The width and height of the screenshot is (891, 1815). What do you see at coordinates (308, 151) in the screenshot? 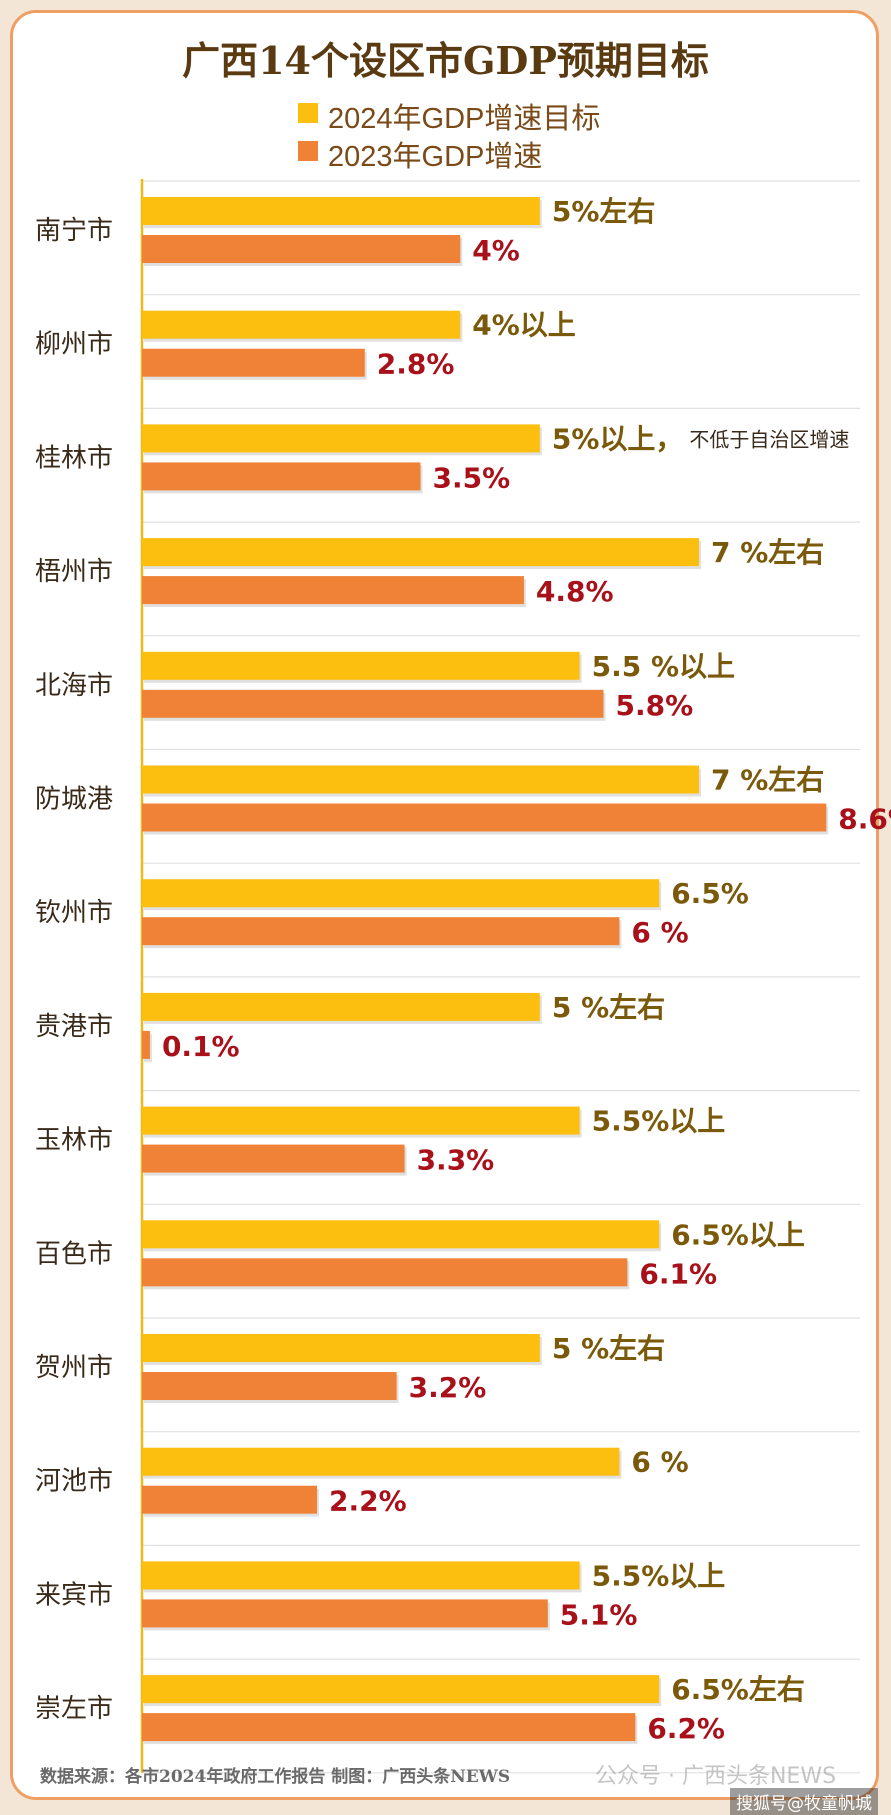
I see `legend-swatch-actual` at bounding box center [308, 151].